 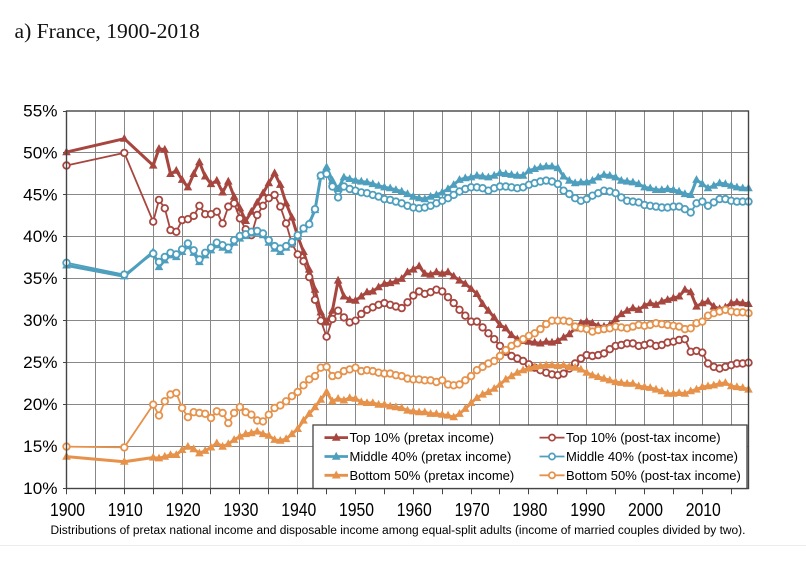 What do you see at coordinates (298, 509) in the screenshot?
I see `svg-text: 1940` at bounding box center [298, 509].